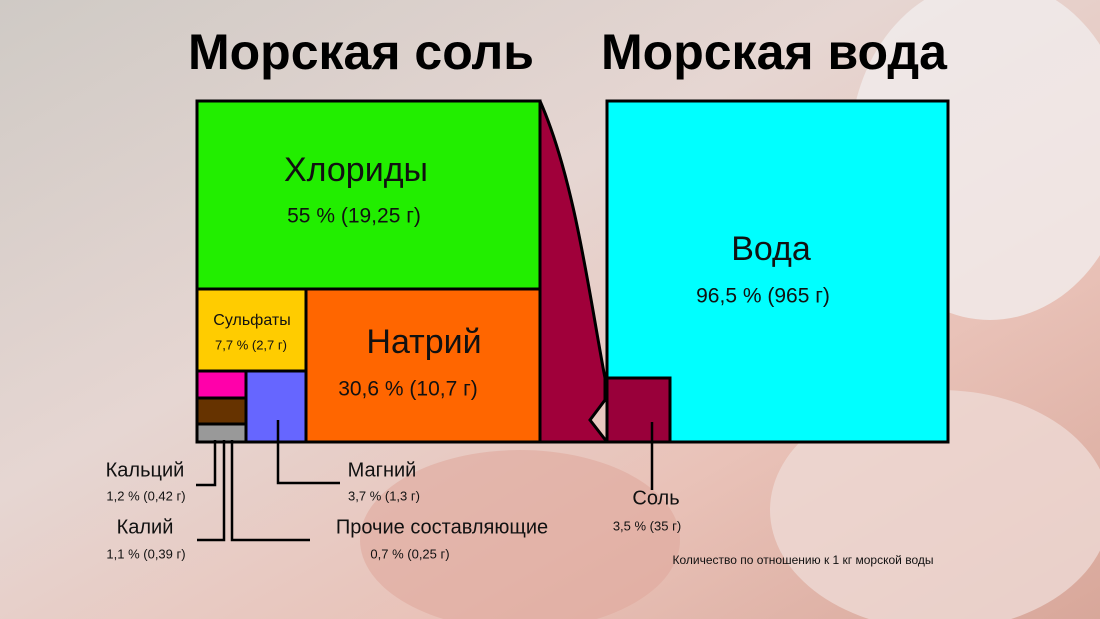 The image size is (1100, 619). I want to click on block-label: Хлориды, so click(356, 170).